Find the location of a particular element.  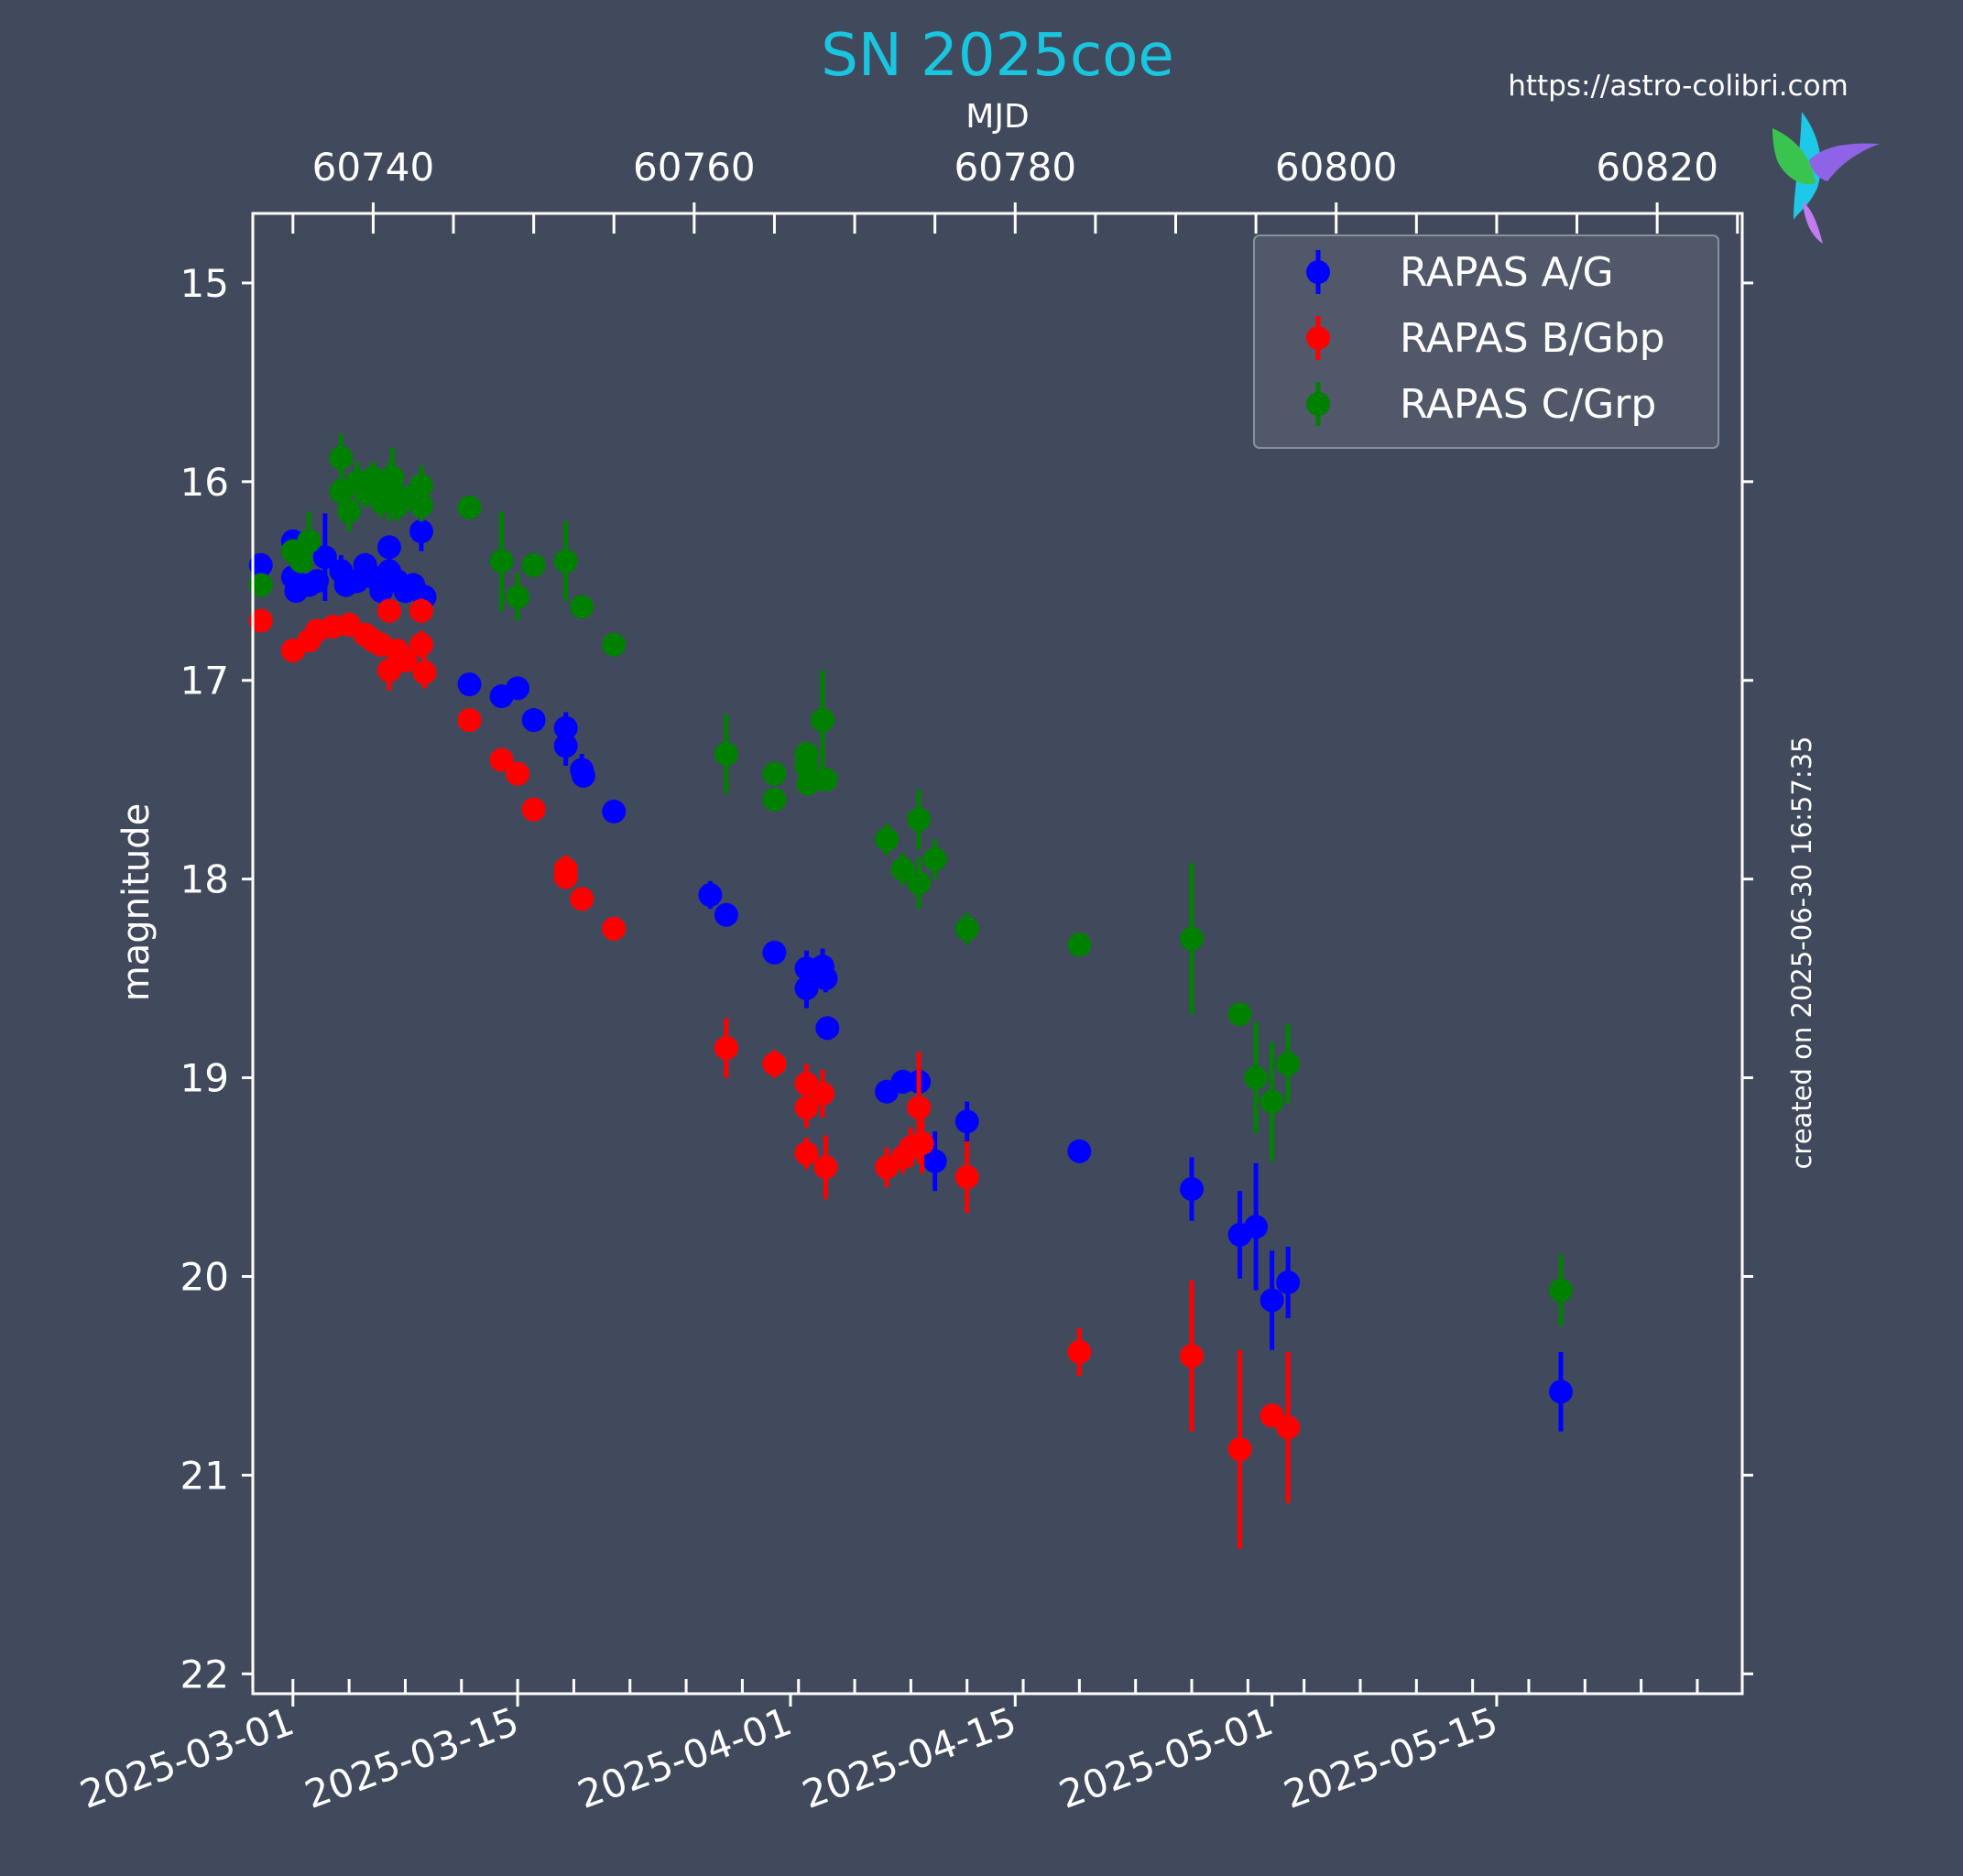

y-tick-label-2: 17 is located at coordinates (205, 681).